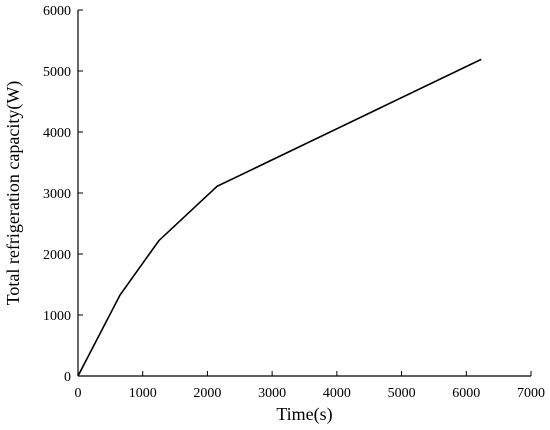  I want to click on y-tick-label: 2000, so click(57, 255).